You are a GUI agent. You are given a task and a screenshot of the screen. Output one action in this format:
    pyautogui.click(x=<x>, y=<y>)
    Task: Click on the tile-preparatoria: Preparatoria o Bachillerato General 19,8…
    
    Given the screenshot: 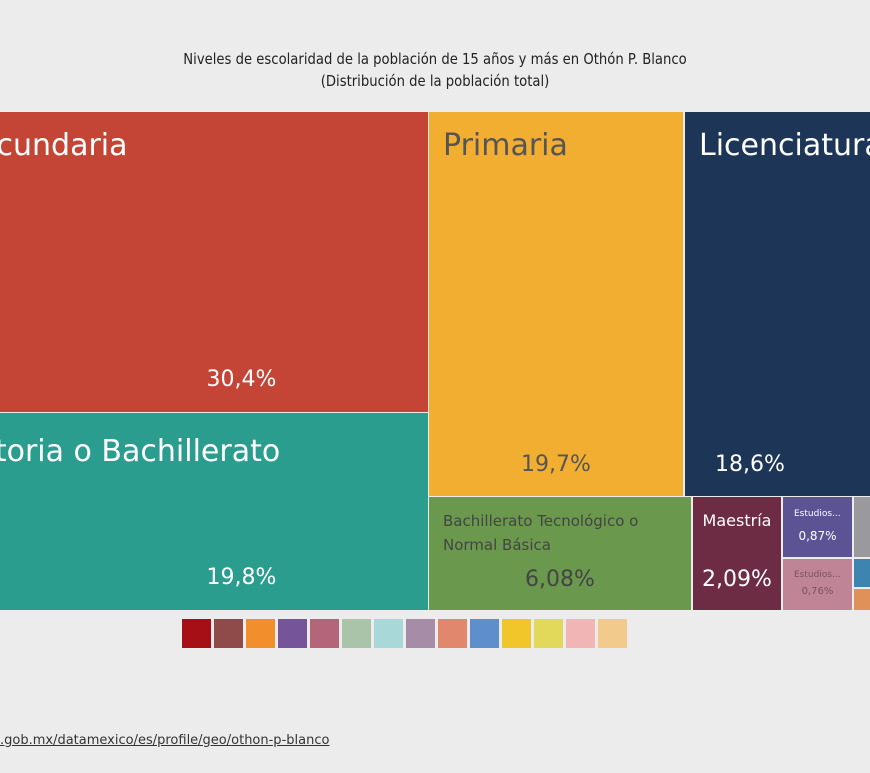 What is the action you would take?
    pyautogui.click(x=214, y=511)
    